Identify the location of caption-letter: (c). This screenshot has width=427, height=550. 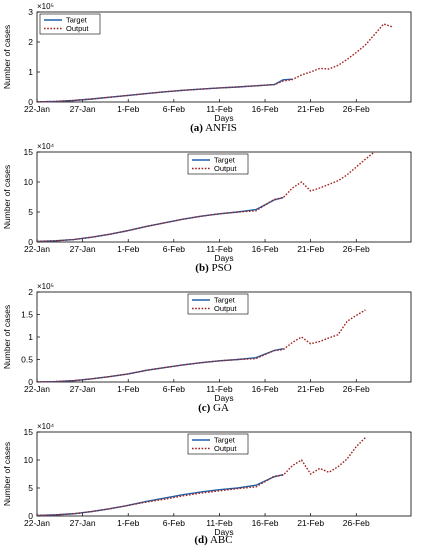
(204, 408).